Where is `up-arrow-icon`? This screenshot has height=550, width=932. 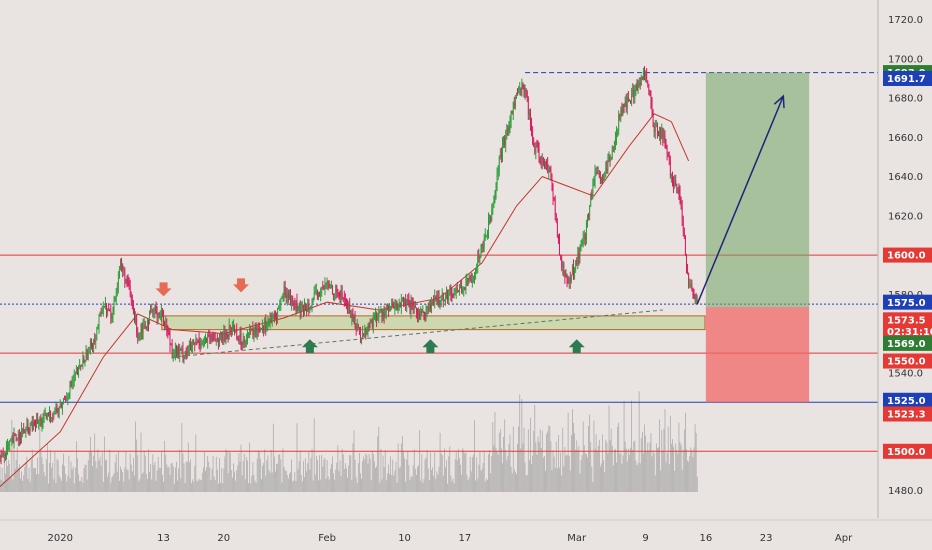
up-arrow-icon is located at coordinates (309, 346).